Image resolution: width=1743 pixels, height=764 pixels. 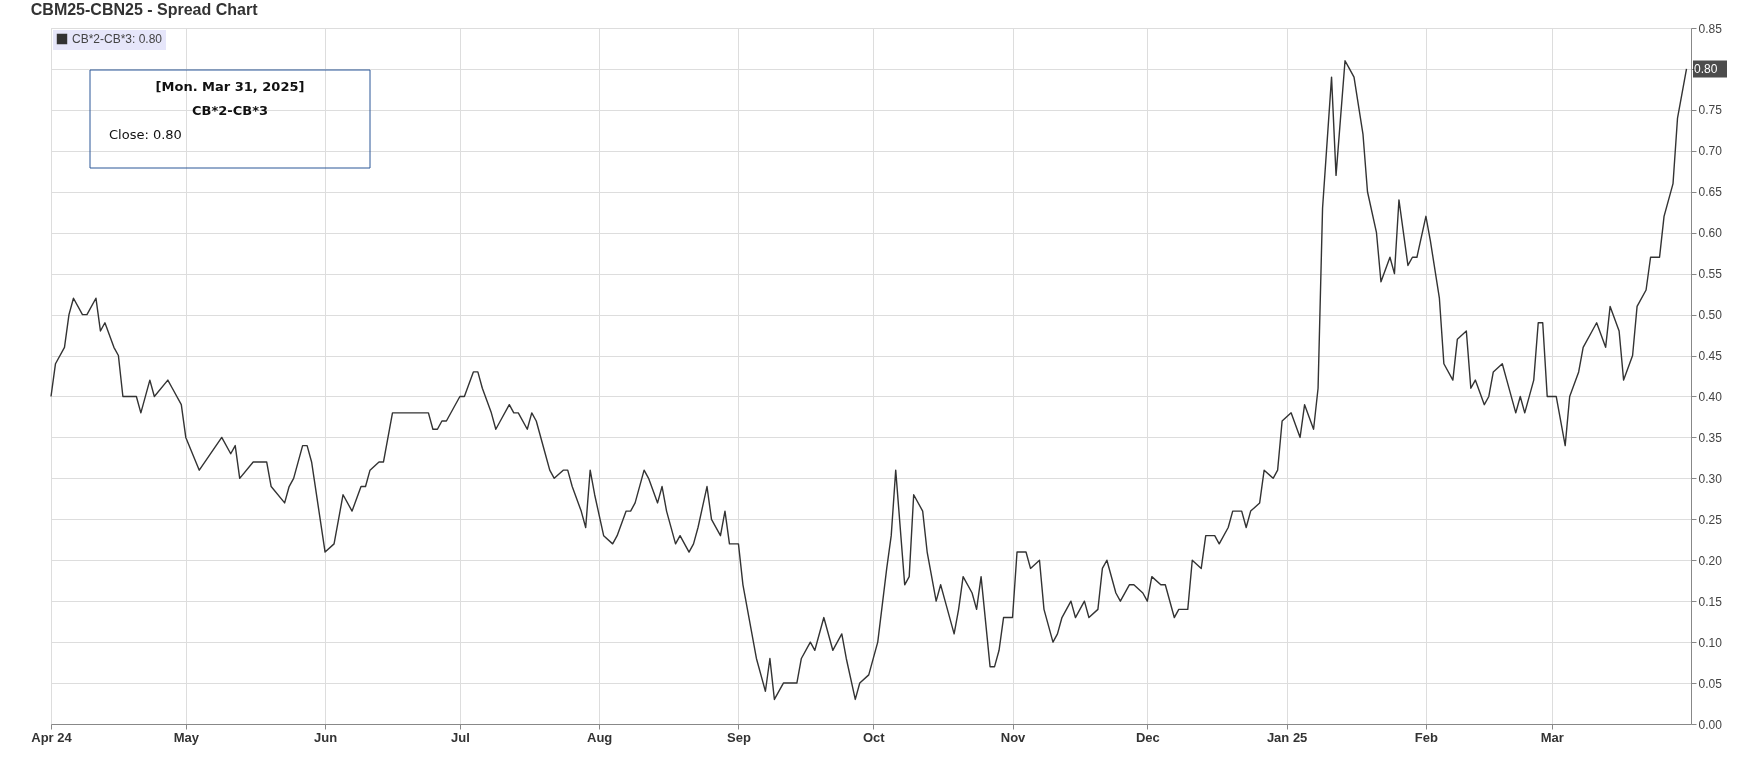 What do you see at coordinates (1710, 478) in the screenshot?
I see `y-tick-label: 0.30` at bounding box center [1710, 478].